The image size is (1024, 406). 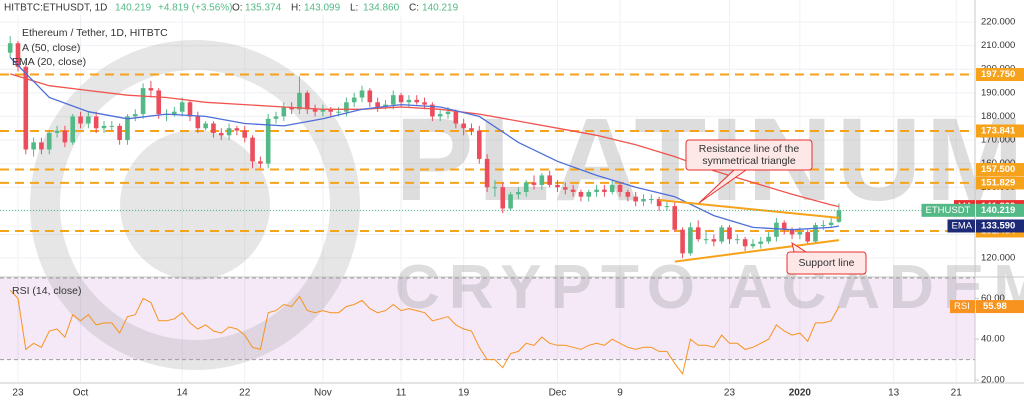 I want to click on legend-ma: A (50, close), so click(x=51, y=48).